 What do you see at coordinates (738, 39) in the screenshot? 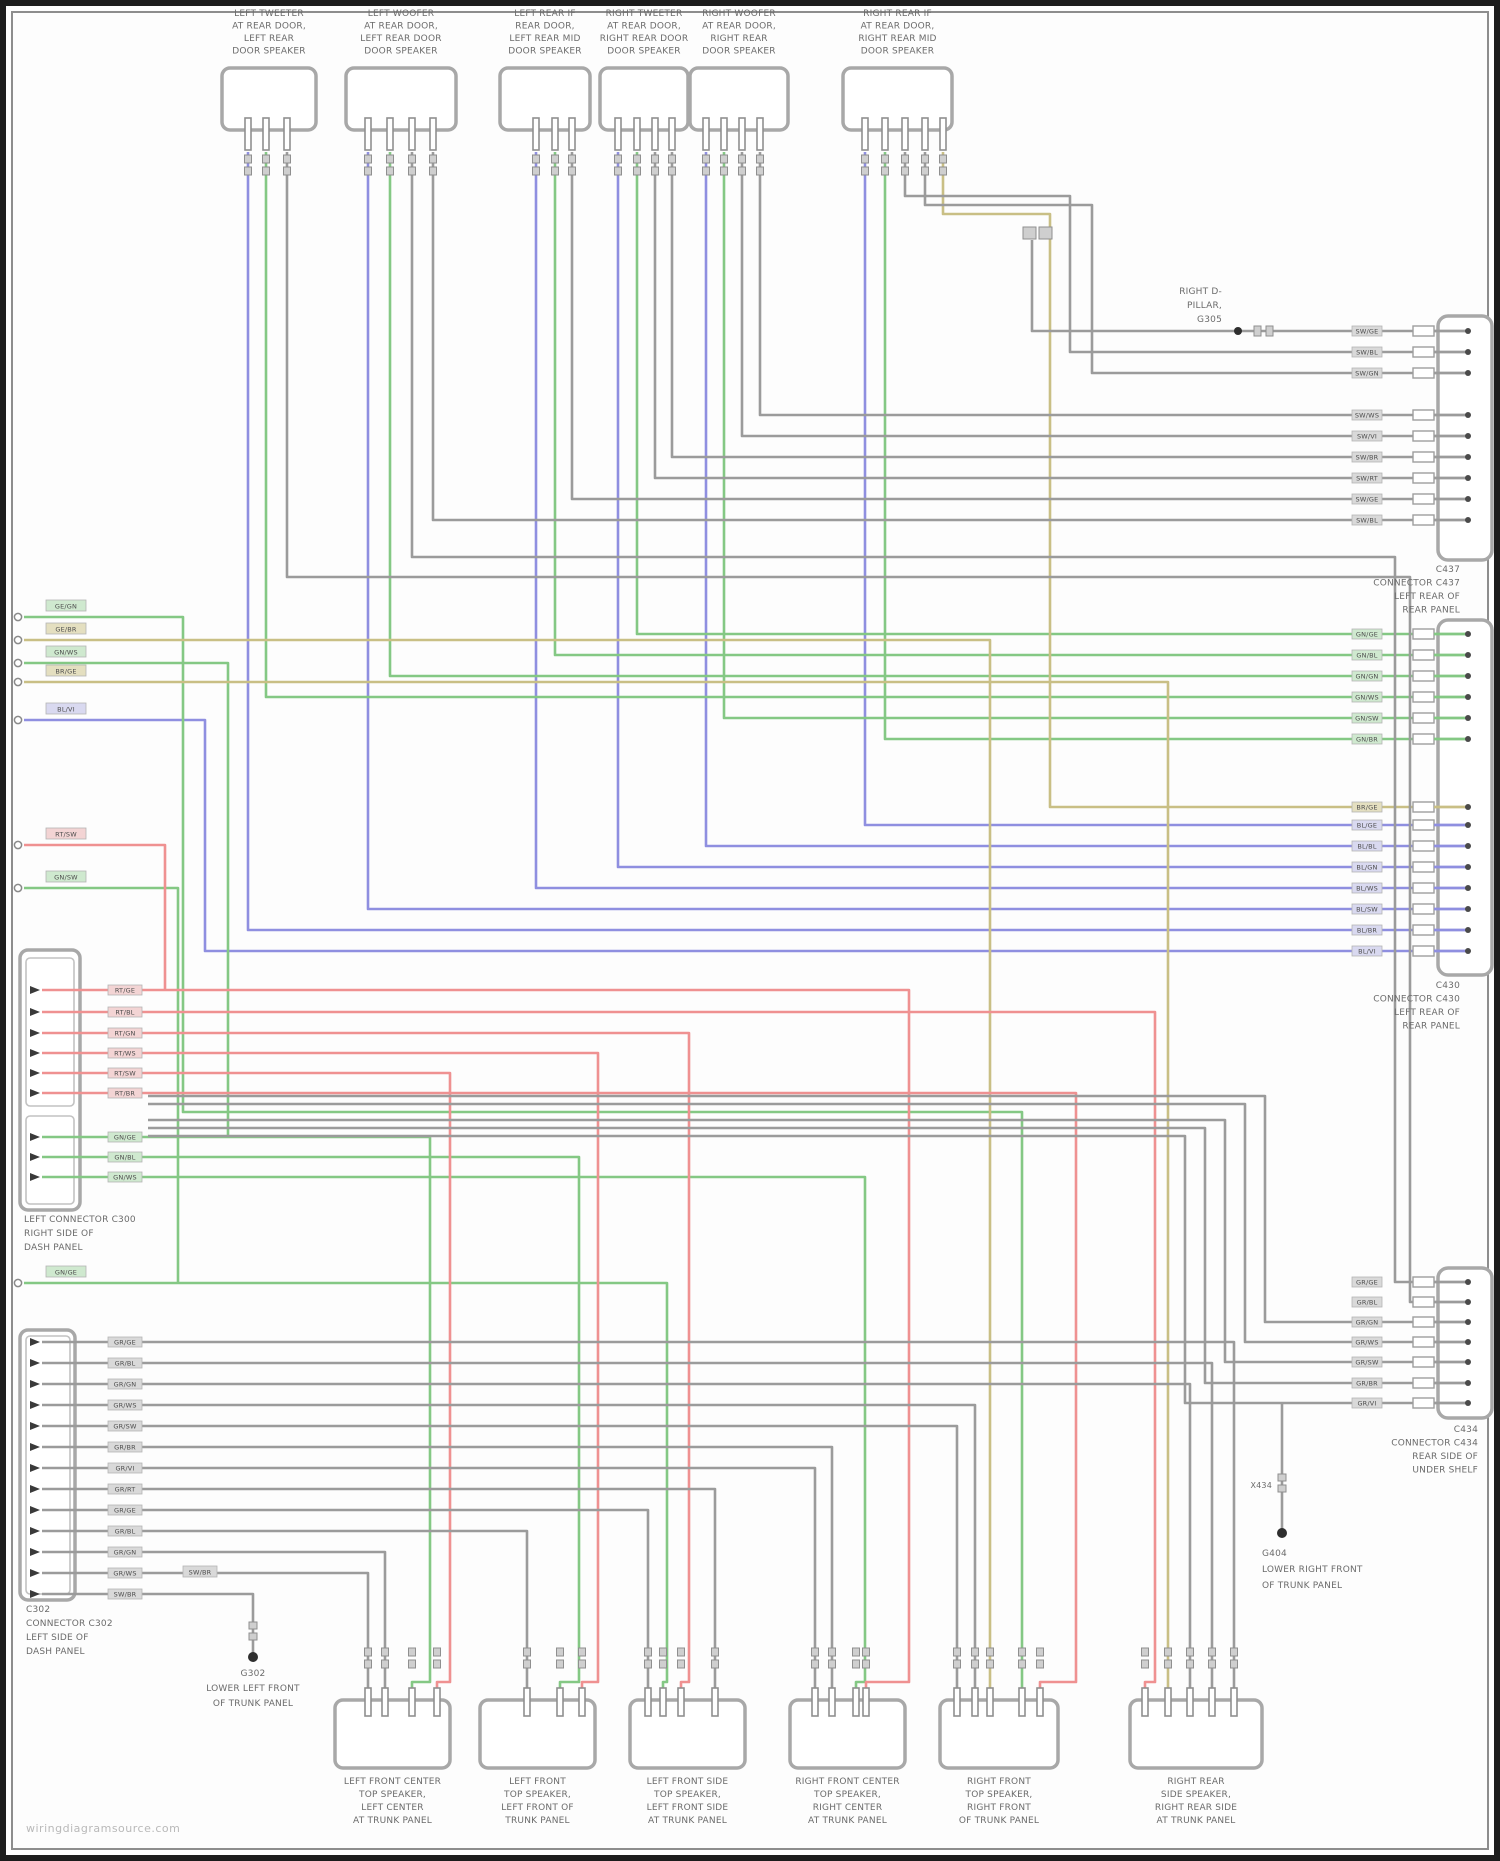
I see `right-woofer-rear-door-label: RIGHT REAR` at bounding box center [738, 39].